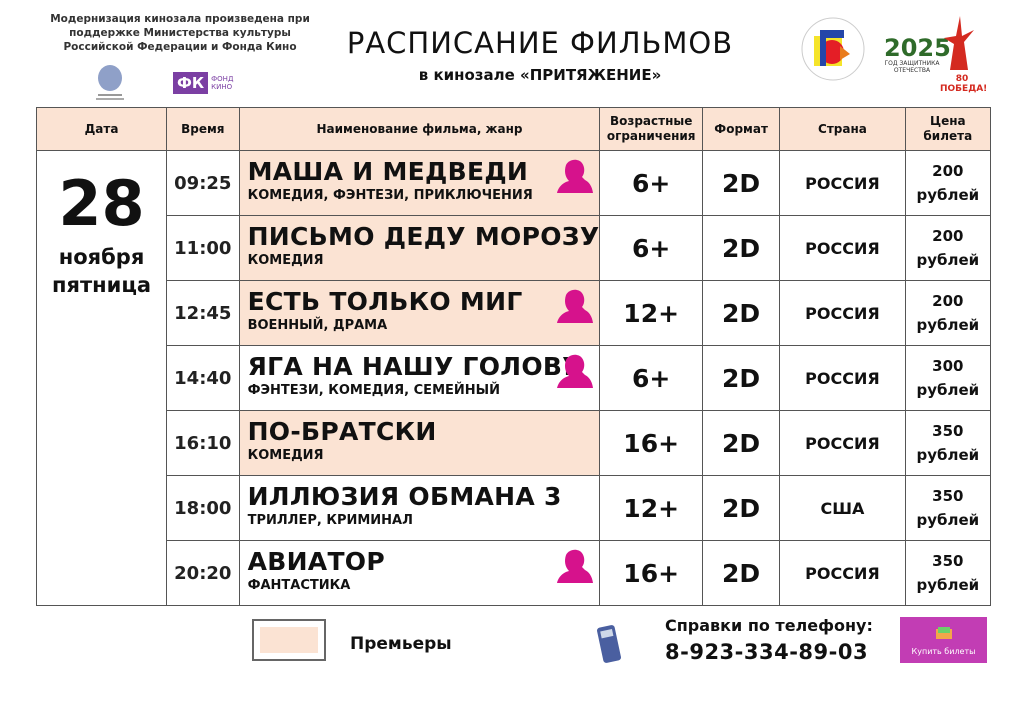 This screenshot has height=727, width=1024. I want to click on ticket-price: 300 рублей, so click(948, 378).